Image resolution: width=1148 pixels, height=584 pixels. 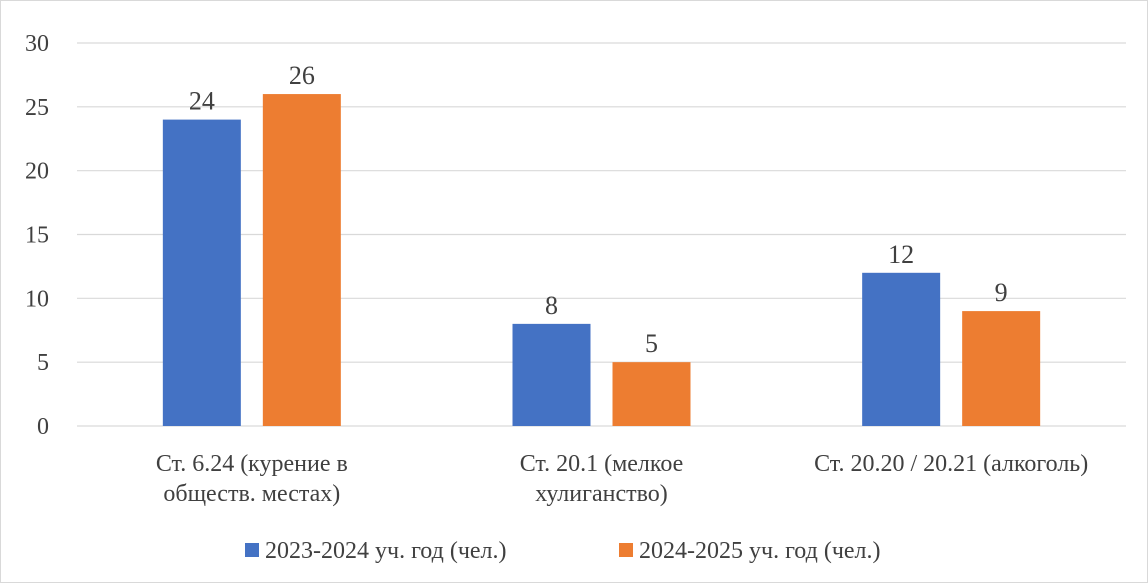 What do you see at coordinates (37, 172) in the screenshot?
I see `y-tick-label: 20` at bounding box center [37, 172].